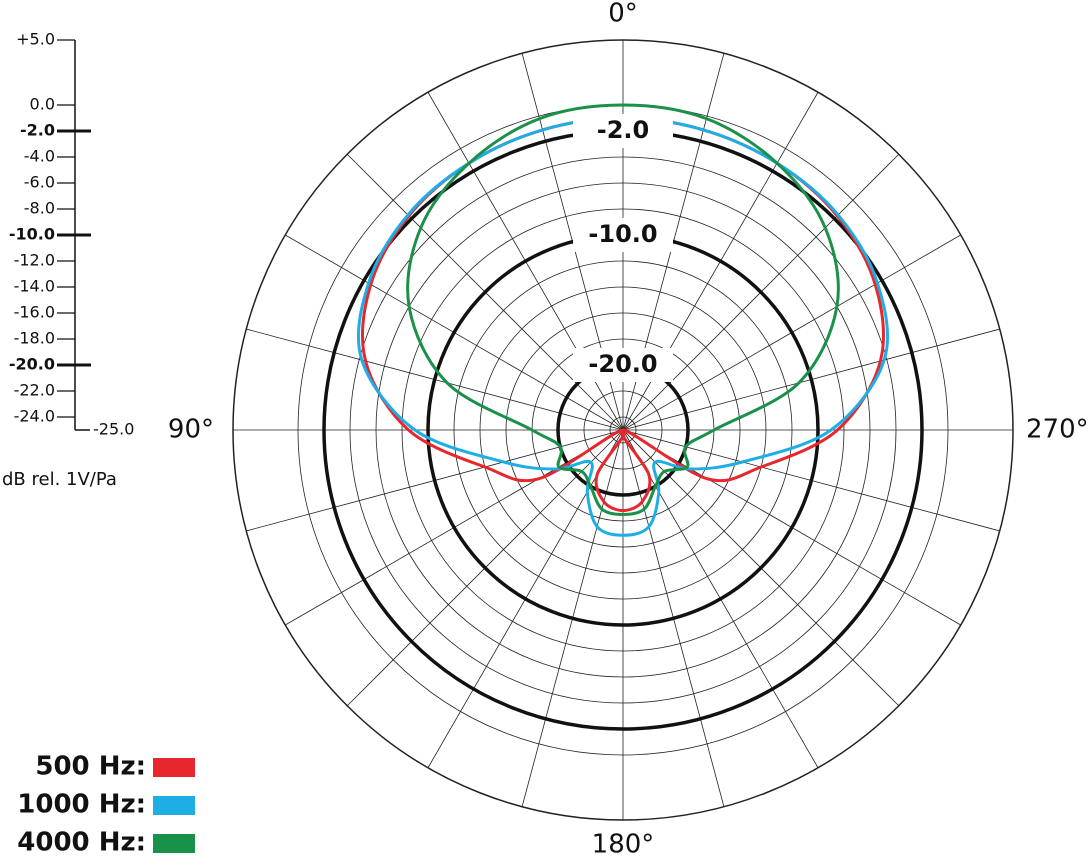 This screenshot has width=1091, height=857. Describe the element at coordinates (39, 208) in the screenshot. I see `axis-tick-label: -8.0` at that location.